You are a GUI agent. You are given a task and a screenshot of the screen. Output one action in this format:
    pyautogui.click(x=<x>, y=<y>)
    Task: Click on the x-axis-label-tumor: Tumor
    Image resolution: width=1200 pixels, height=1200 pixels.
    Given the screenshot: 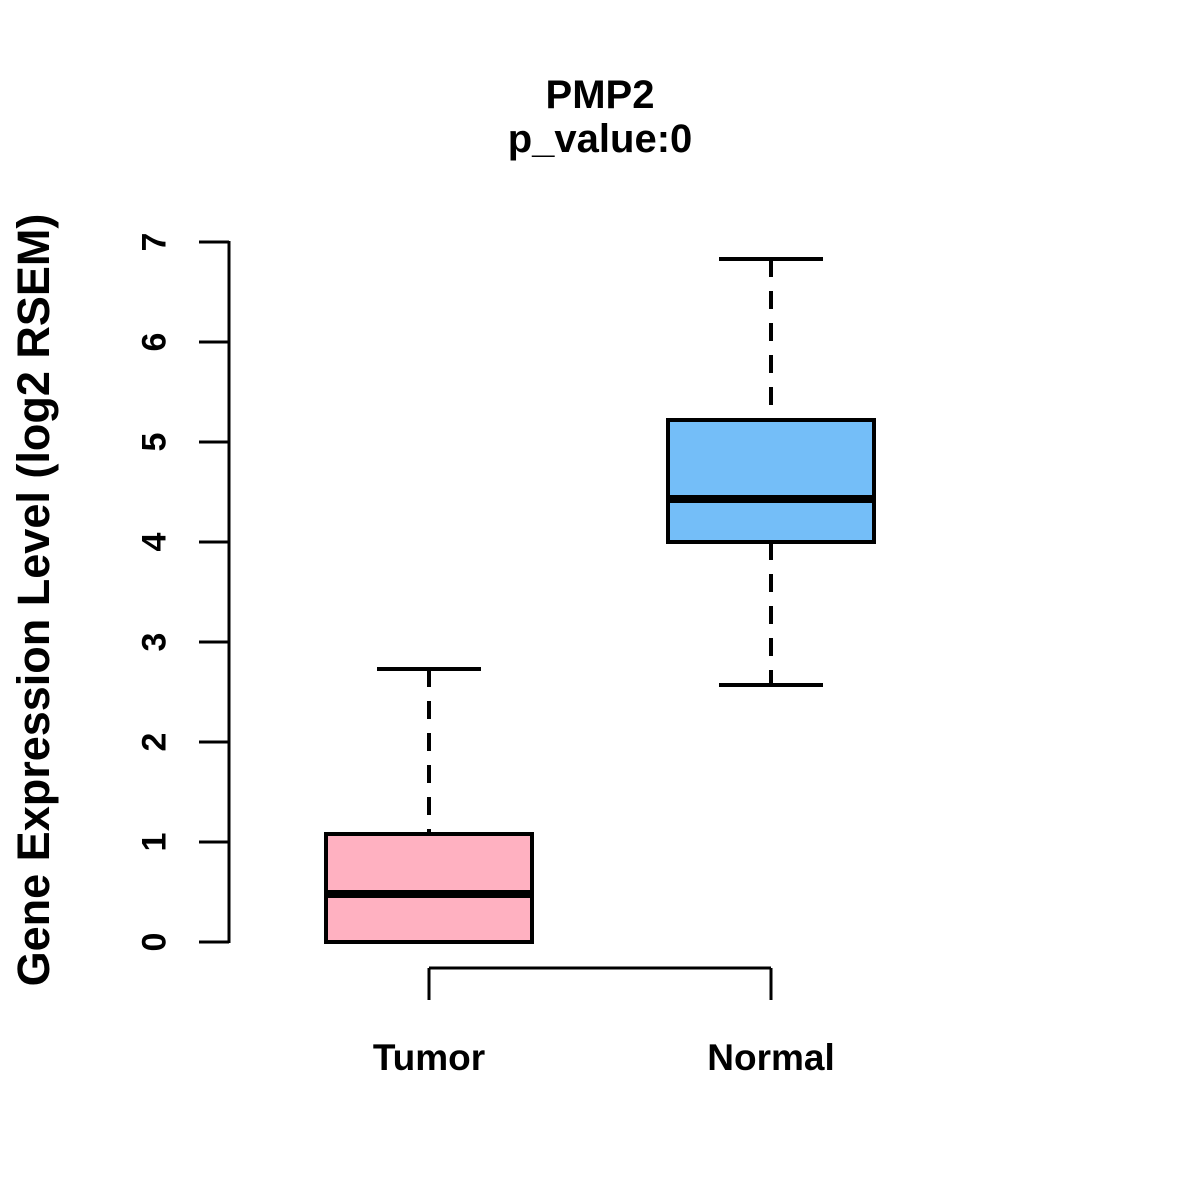 What is the action you would take?
    pyautogui.click(x=429, y=1057)
    